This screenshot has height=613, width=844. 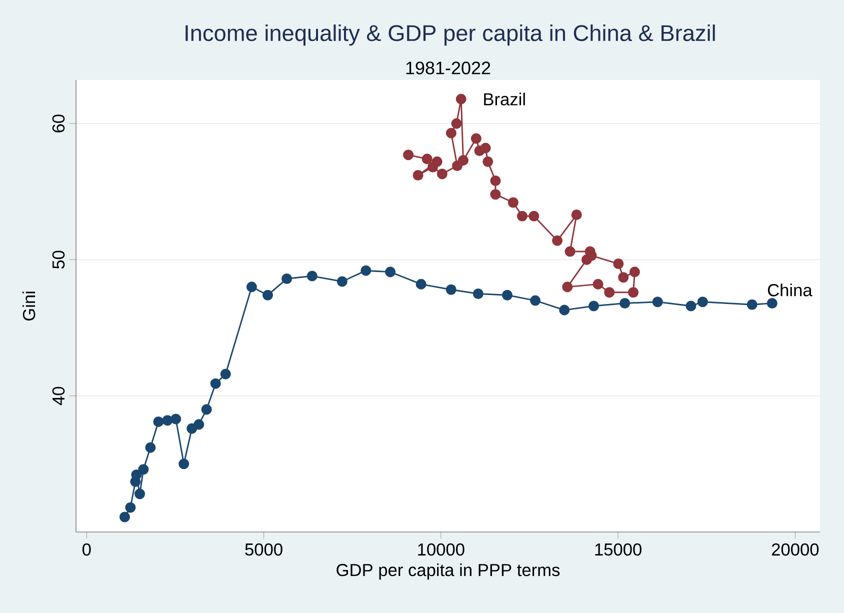 What do you see at coordinates (58, 259) in the screenshot?
I see `y-tick-label: 50` at bounding box center [58, 259].